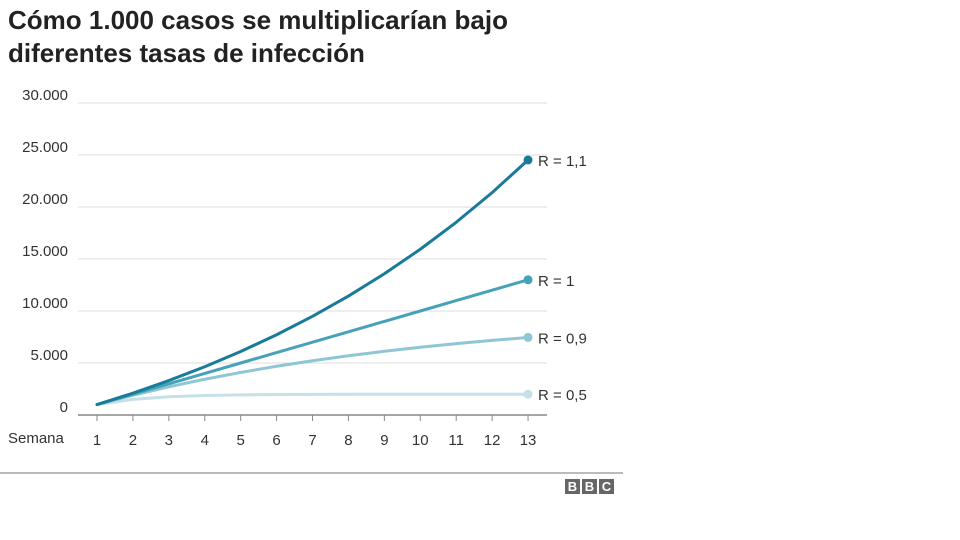 This screenshot has width=960, height=540. What do you see at coordinates (311, 473) in the screenshot?
I see `footer-divider` at bounding box center [311, 473].